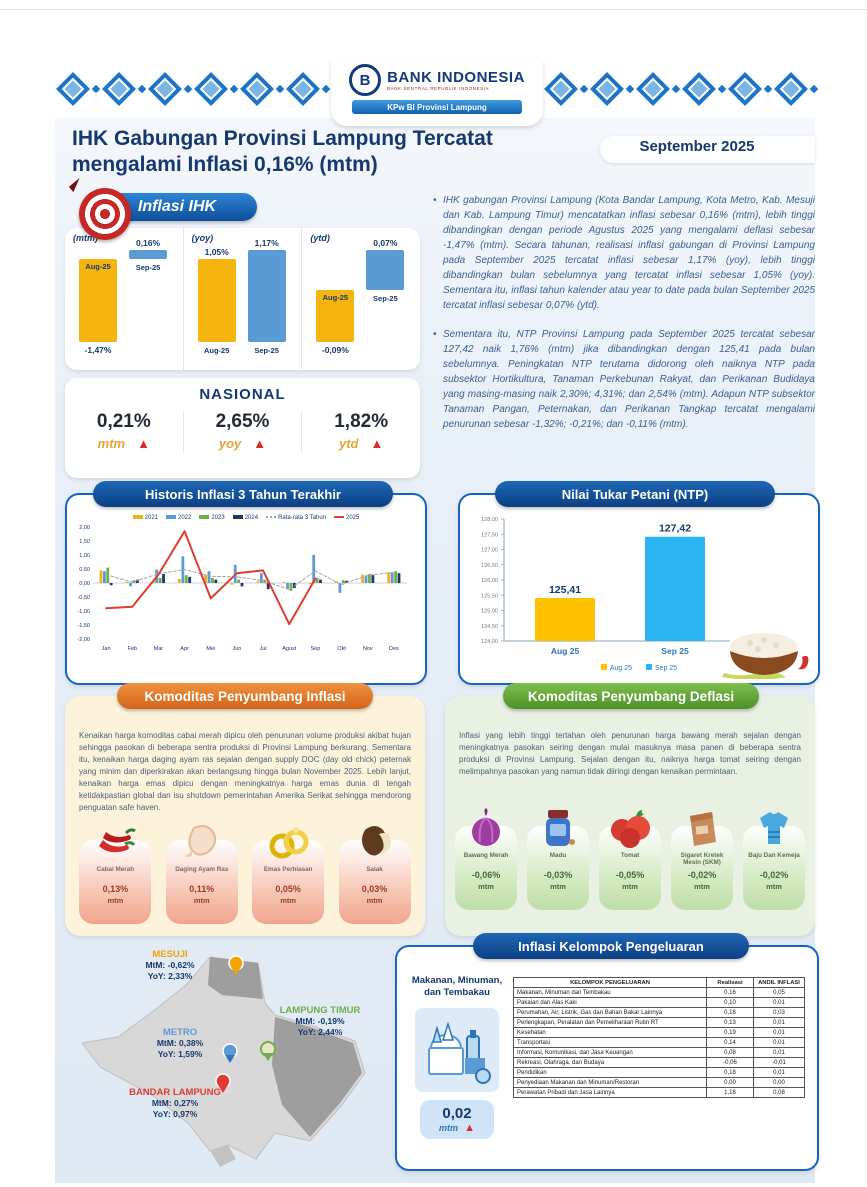  Describe the element at coordinates (610, 1092) in the screenshot. I see `cell-kelompok: Perawatan Pribadi dan Jasa Lainnya` at that location.